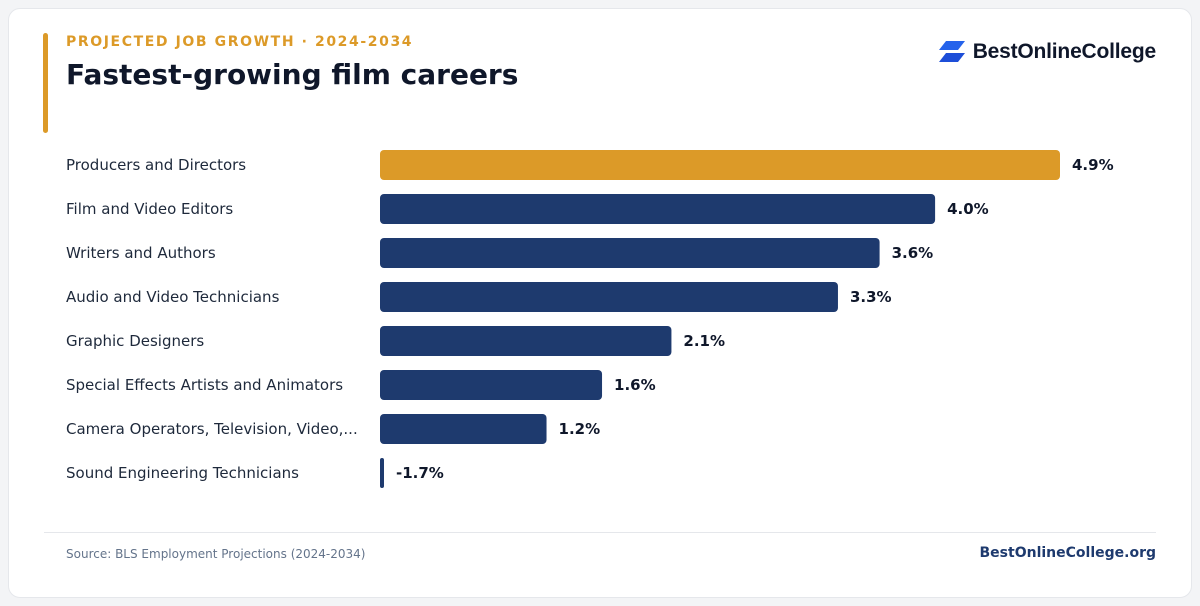  Describe the element at coordinates (635, 385) in the screenshot. I see `value-label: 1.6%` at that location.